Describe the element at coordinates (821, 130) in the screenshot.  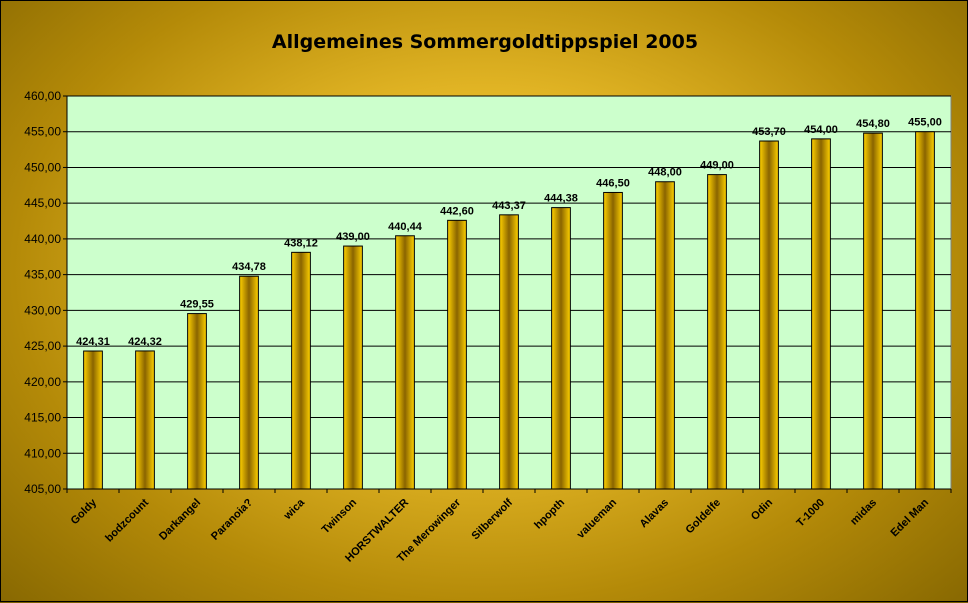
I see `data-label: 454,00` at that location.